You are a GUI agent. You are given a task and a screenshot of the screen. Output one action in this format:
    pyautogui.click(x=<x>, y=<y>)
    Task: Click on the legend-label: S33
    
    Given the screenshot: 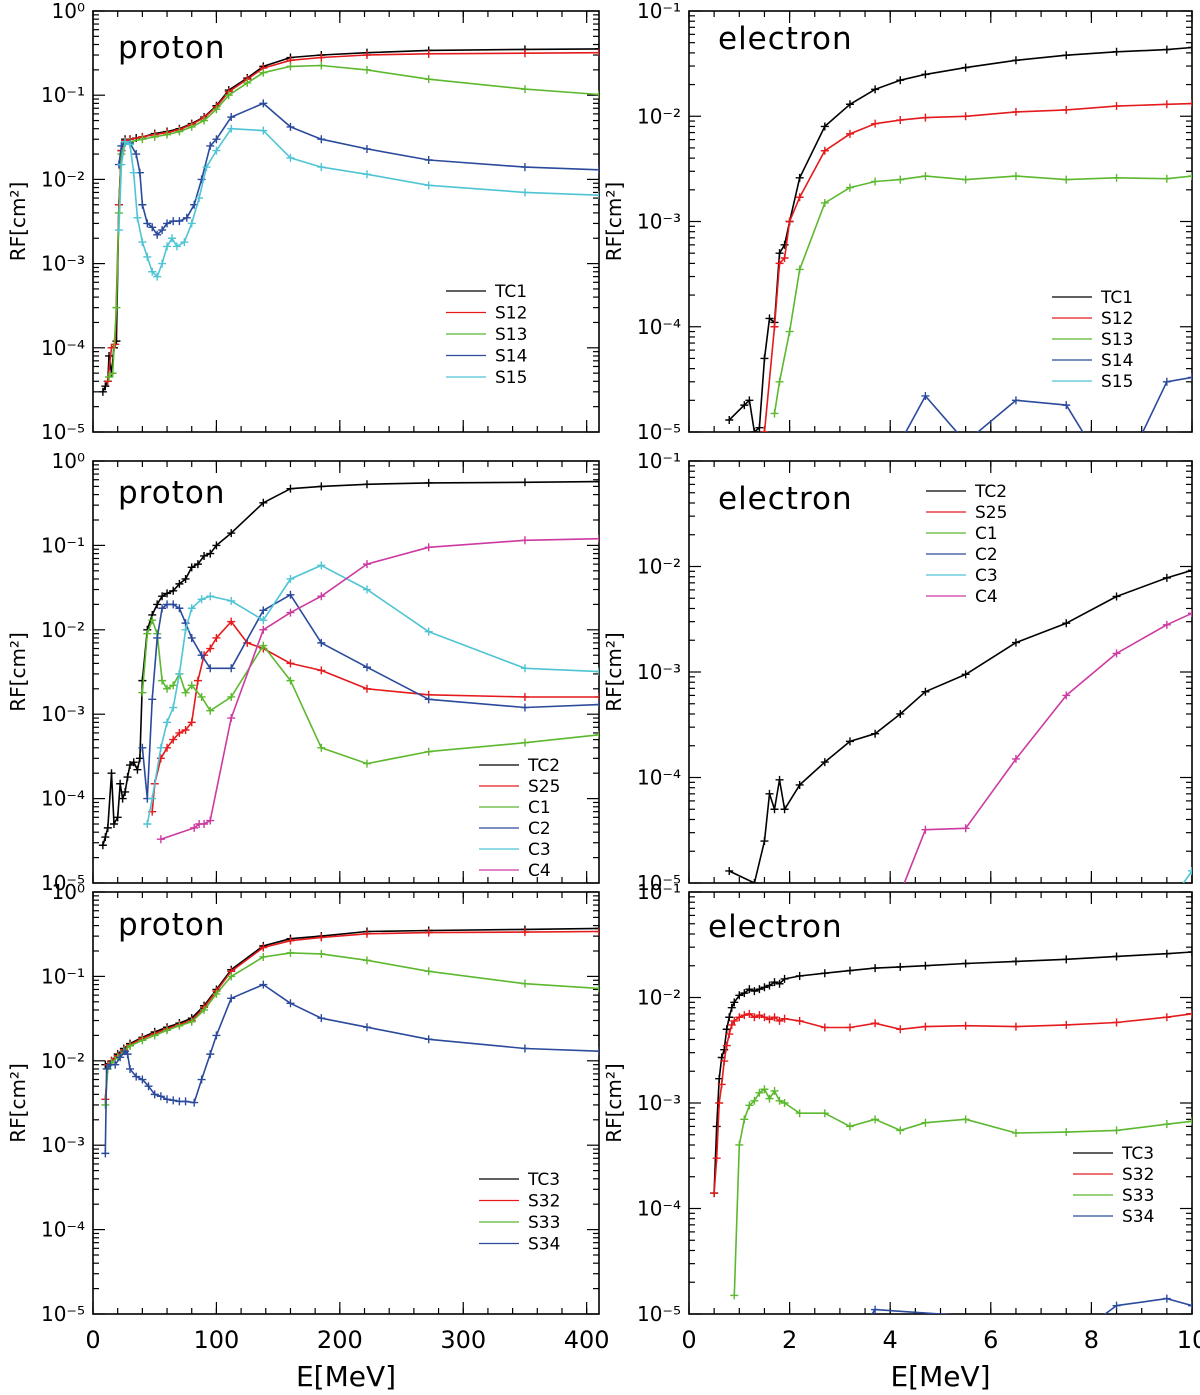 What is the action you would take?
    pyautogui.click(x=1138, y=1196)
    